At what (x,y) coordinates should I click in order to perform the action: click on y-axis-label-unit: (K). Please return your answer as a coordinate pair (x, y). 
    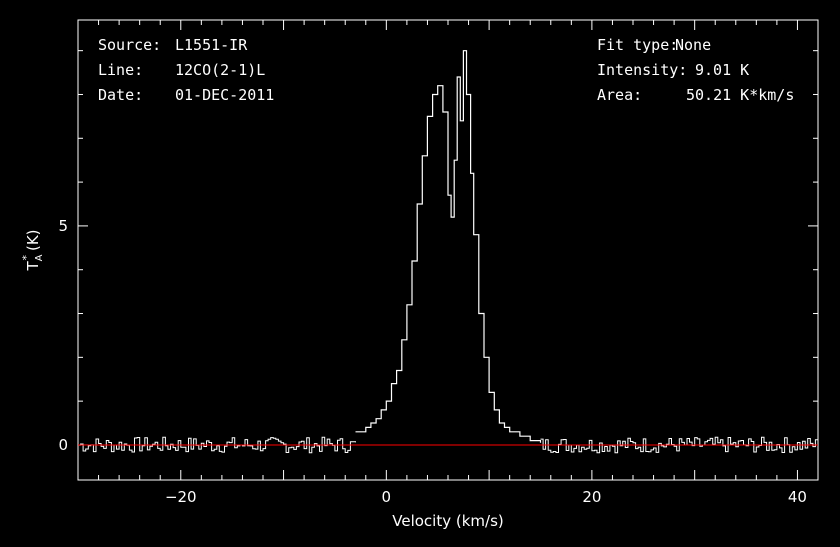
    Looking at the image, I should click on (33, 240).